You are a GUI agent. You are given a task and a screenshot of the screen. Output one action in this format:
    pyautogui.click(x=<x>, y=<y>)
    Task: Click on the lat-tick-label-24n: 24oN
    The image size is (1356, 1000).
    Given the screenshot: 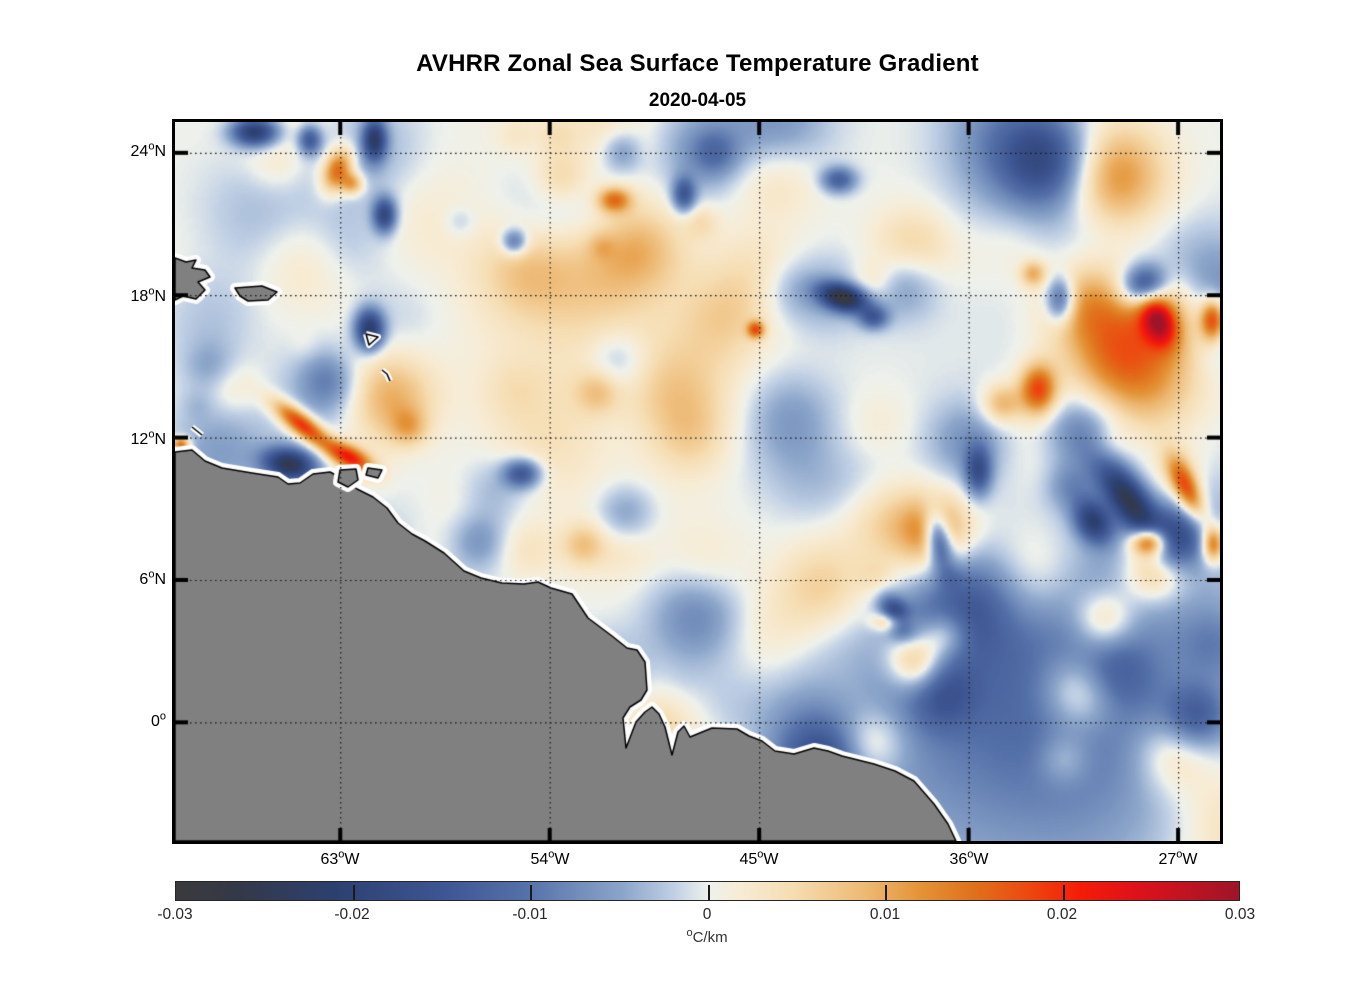 What is the action you would take?
    pyautogui.click(x=148, y=150)
    